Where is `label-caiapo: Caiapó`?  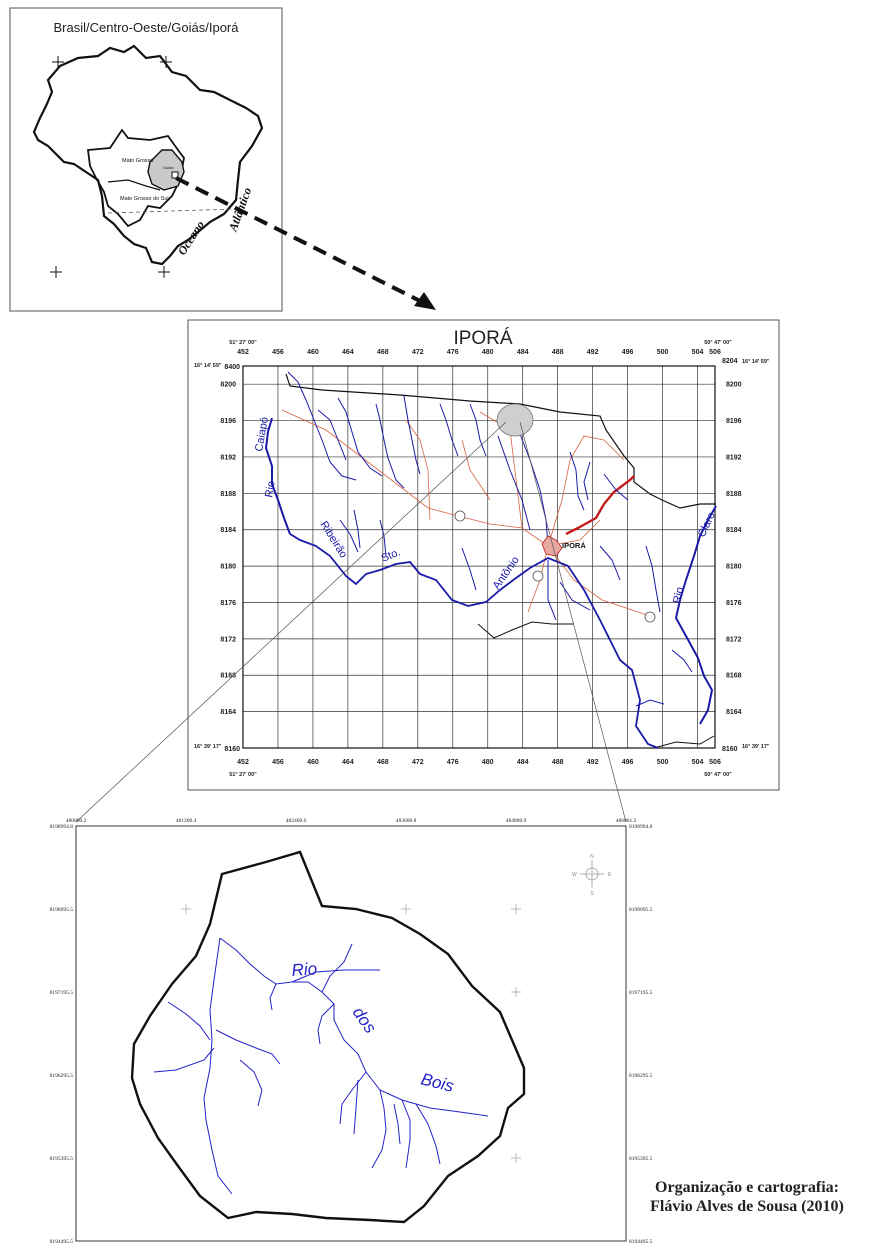
label-caiapo: Caiapó is located at coordinates (262, 434).